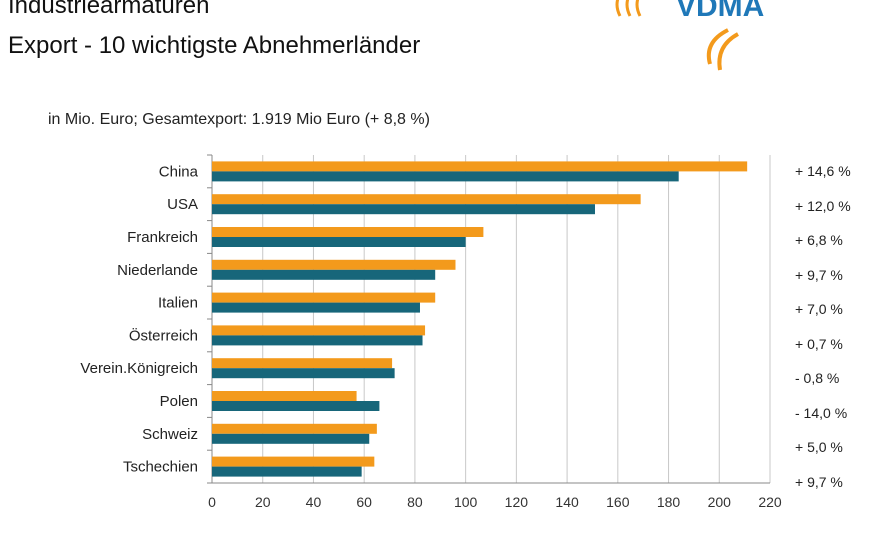 This screenshot has width=880, height=540. What do you see at coordinates (179, 171) in the screenshot?
I see `category-label: China` at bounding box center [179, 171].